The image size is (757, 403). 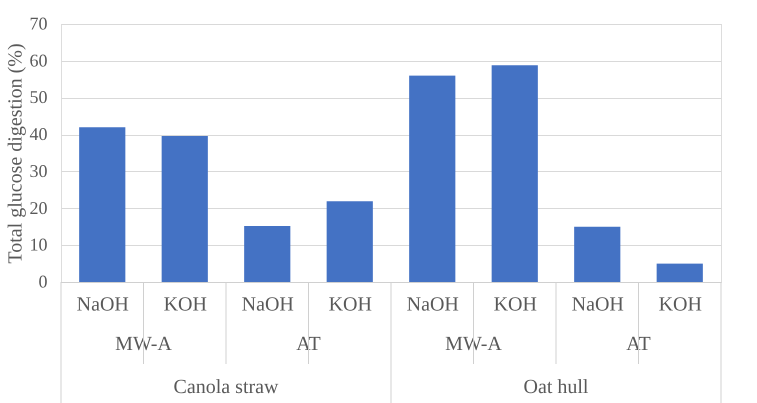 I want to click on y-tick-label: 50, so click(x=39, y=97).